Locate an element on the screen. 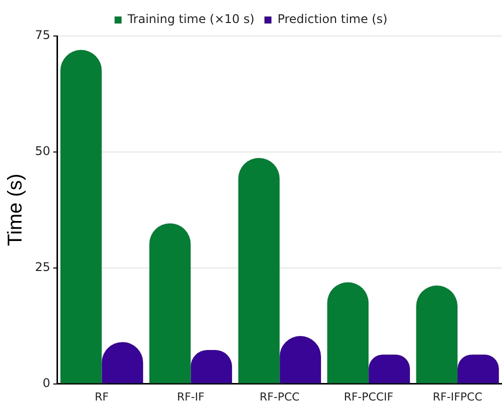  y-tick-label: 75 is located at coordinates (42, 35).